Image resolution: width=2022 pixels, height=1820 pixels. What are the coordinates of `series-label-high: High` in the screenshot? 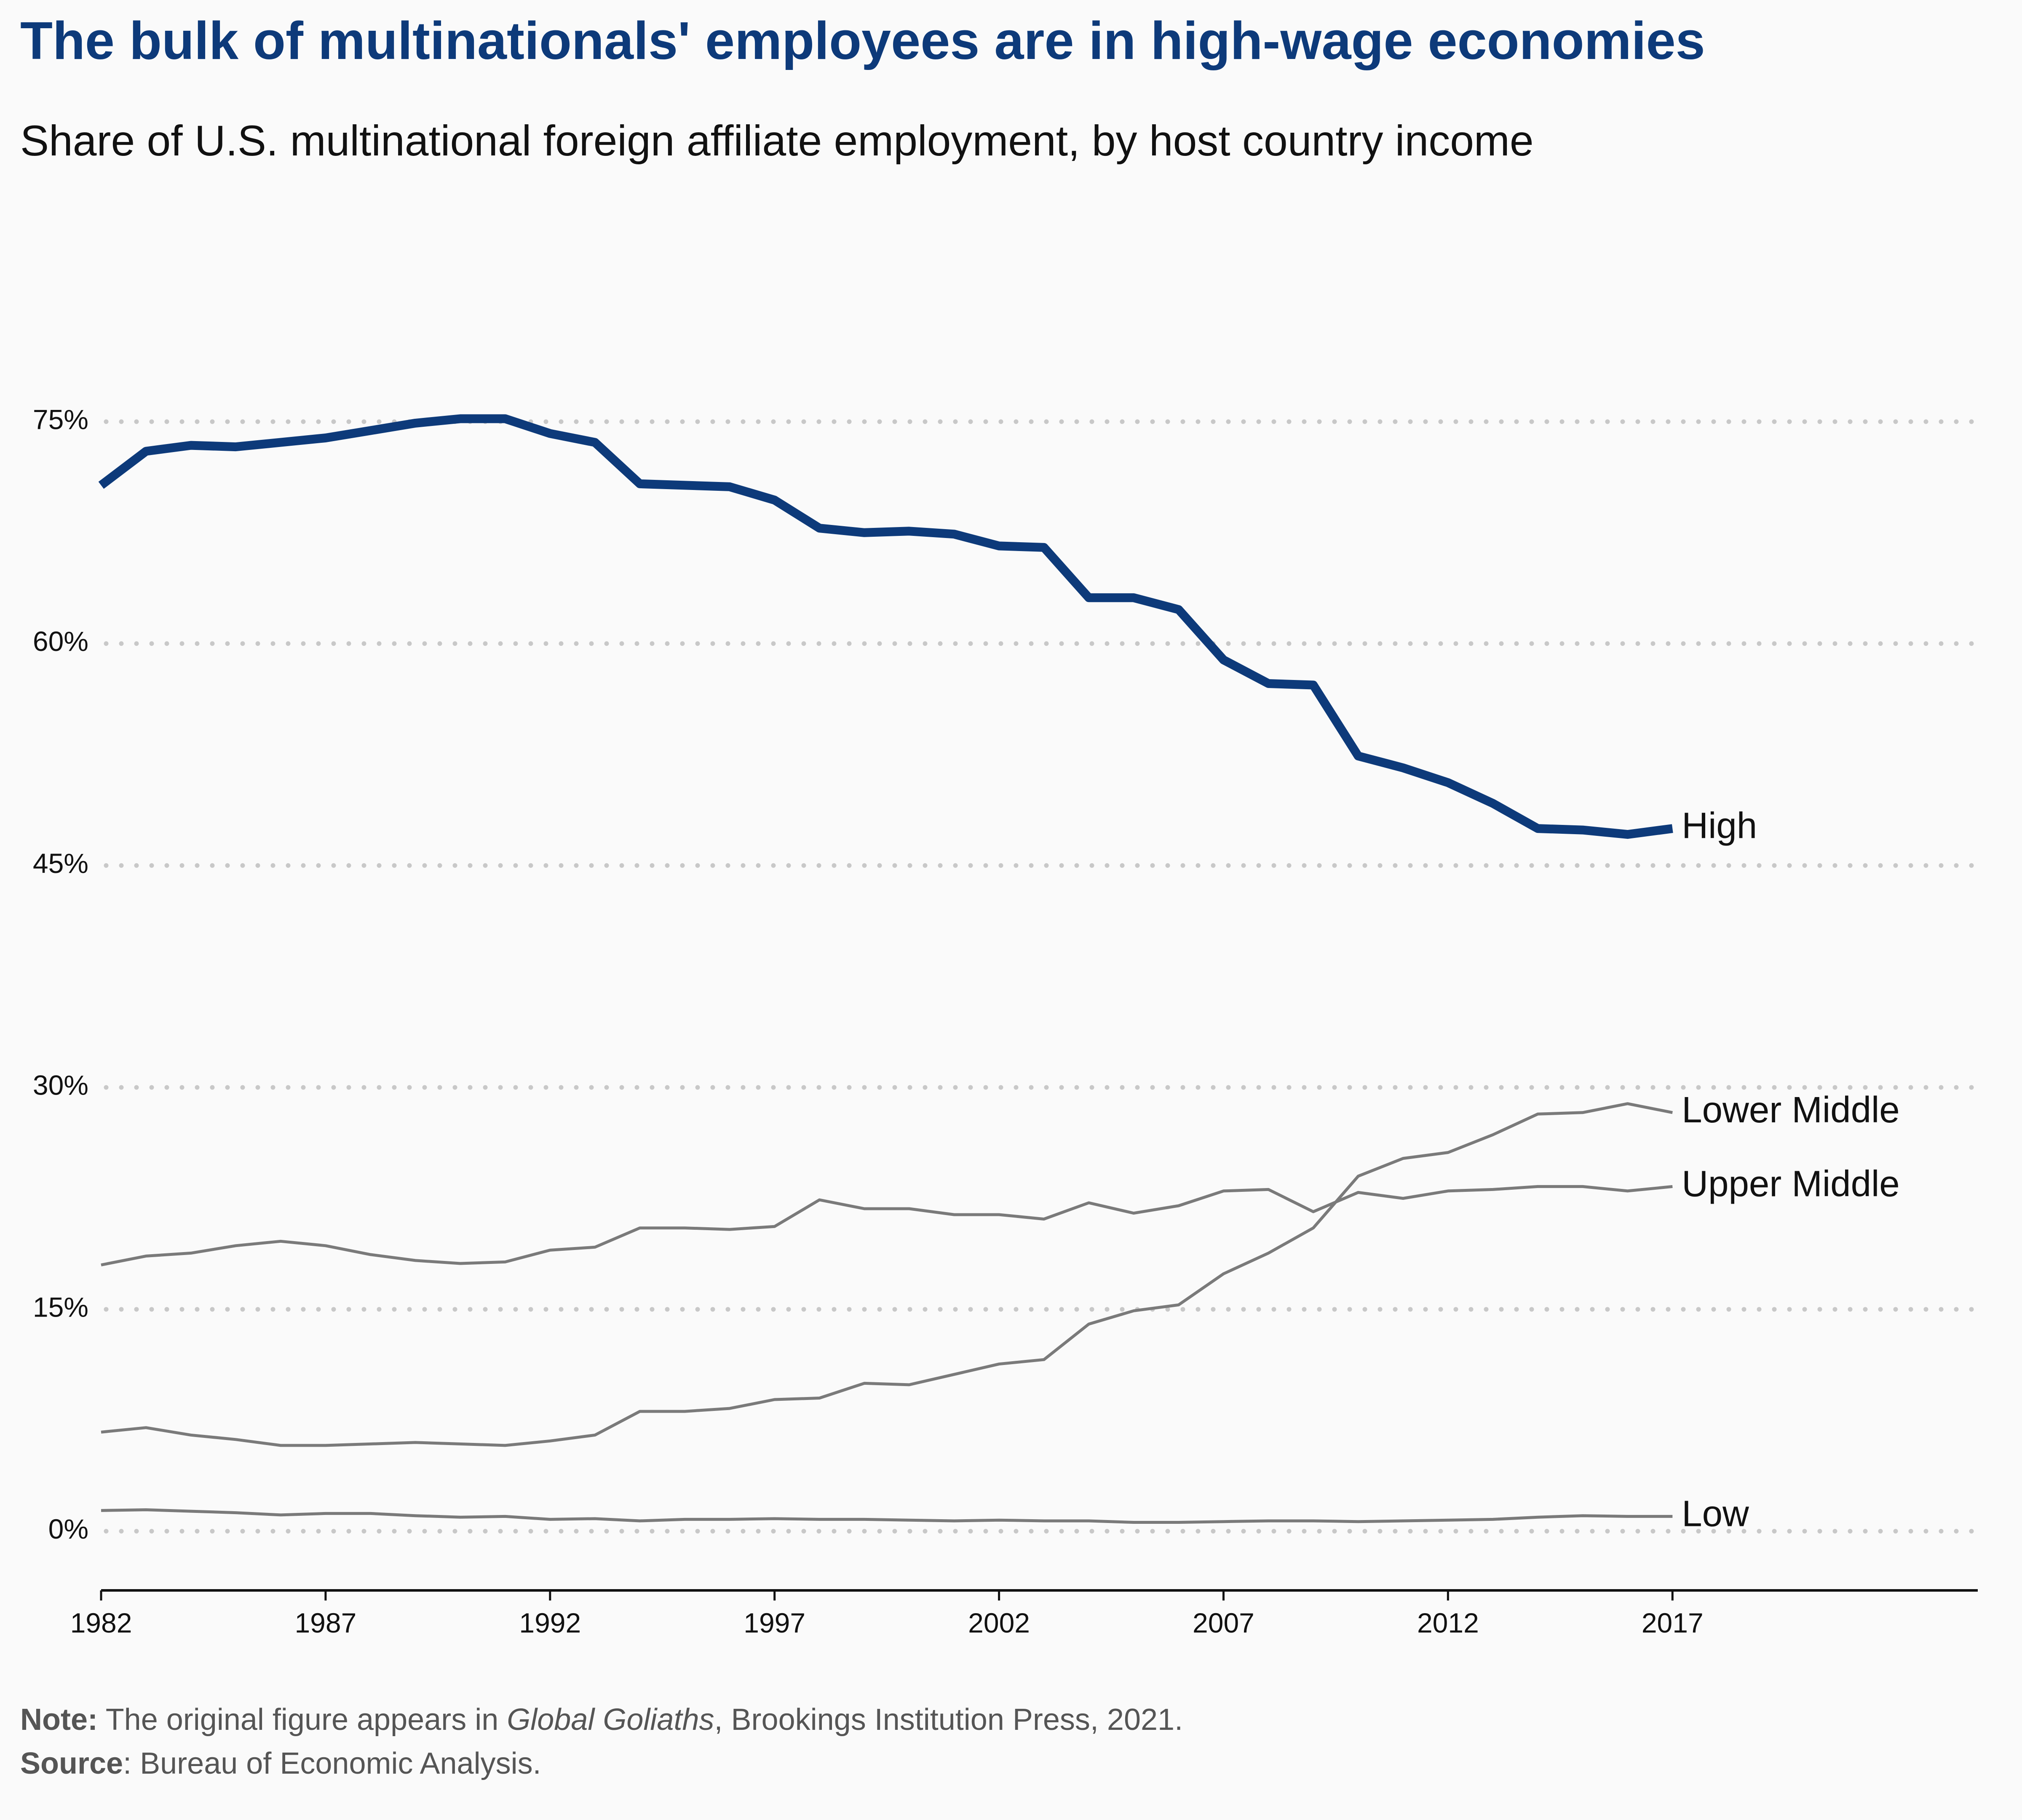 It's located at (1719, 826).